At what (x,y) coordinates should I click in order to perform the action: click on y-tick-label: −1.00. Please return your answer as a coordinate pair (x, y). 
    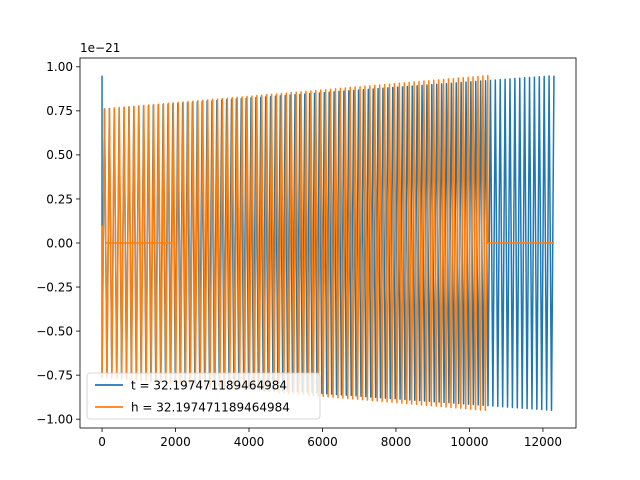
    Looking at the image, I should click on (54, 419).